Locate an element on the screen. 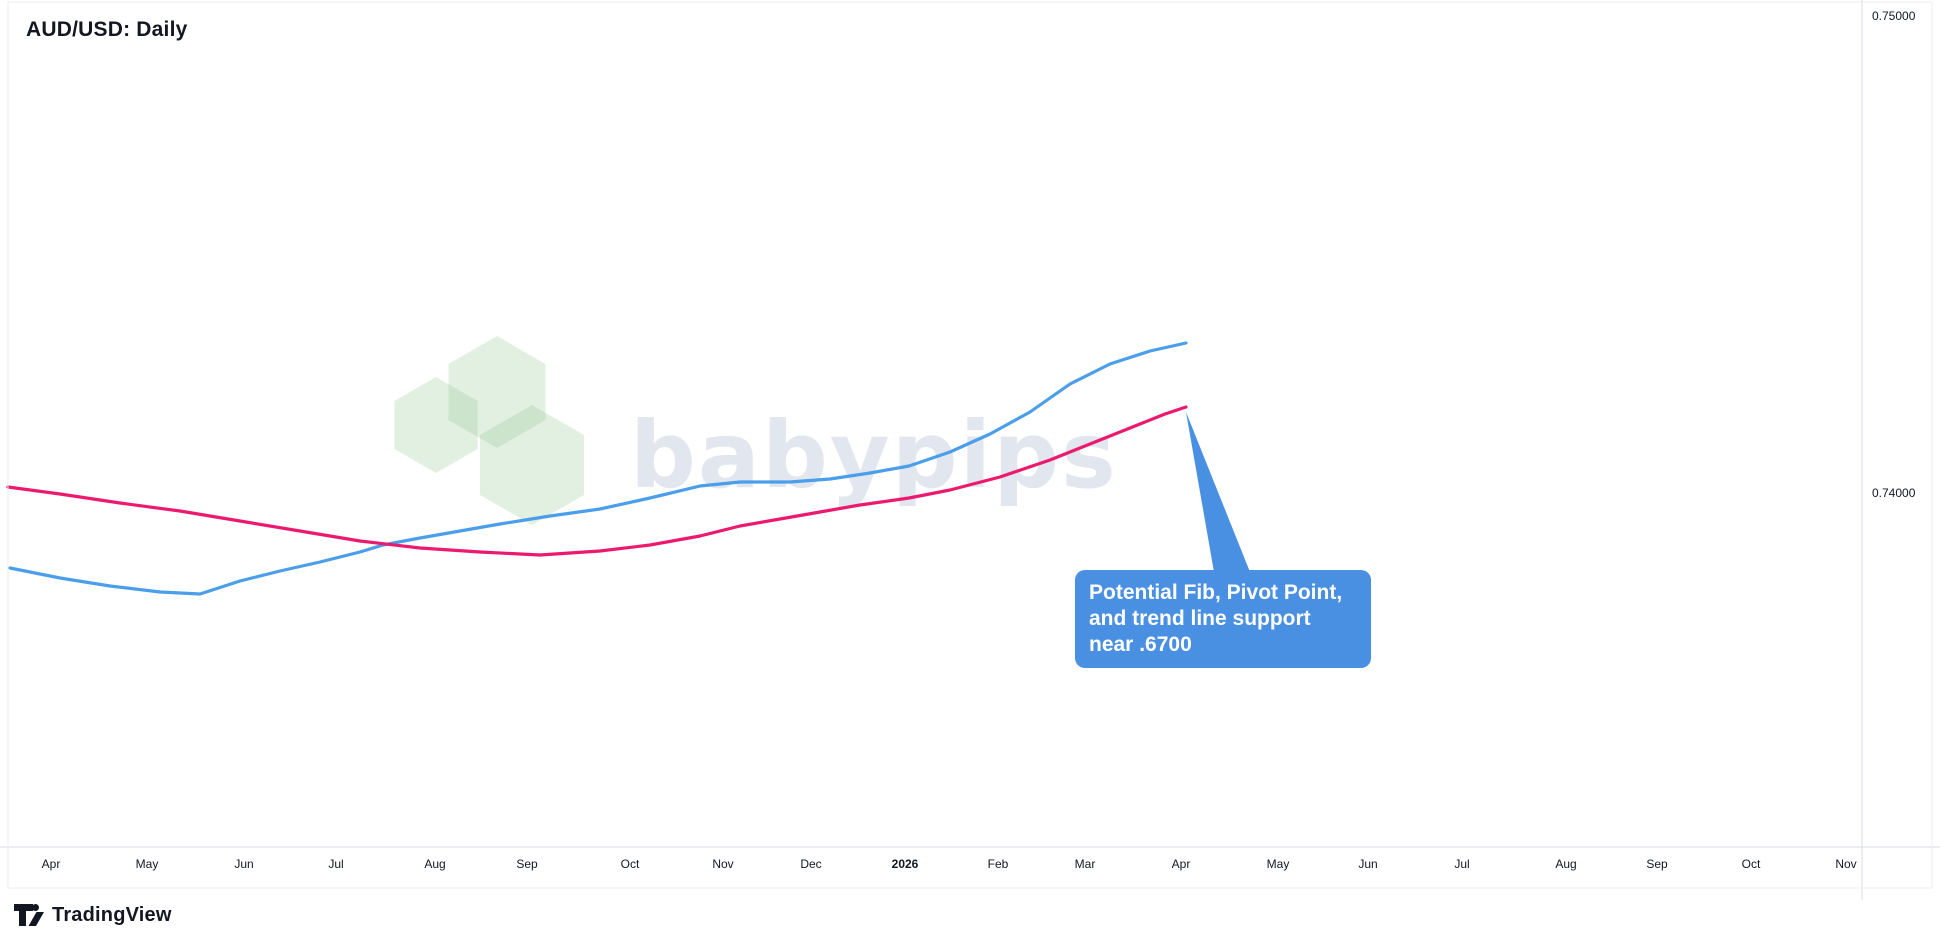  month-tick-label: Mar is located at coordinates (1085, 864).